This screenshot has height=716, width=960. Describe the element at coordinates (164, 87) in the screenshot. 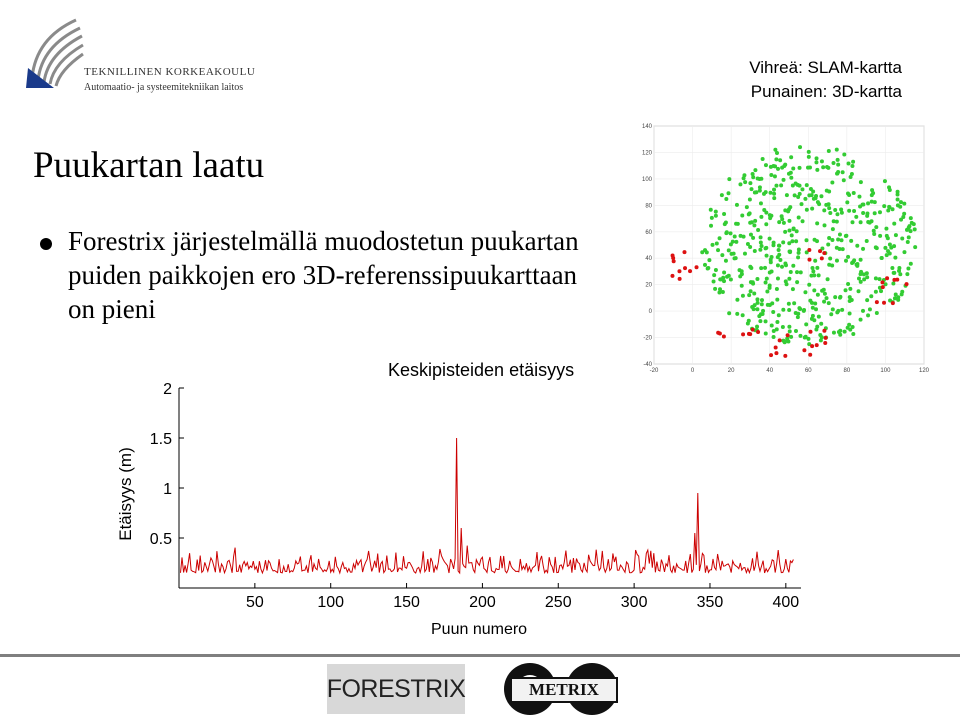

I see `department-name: Automaatio- ja systeemitekniikan laitos` at that location.